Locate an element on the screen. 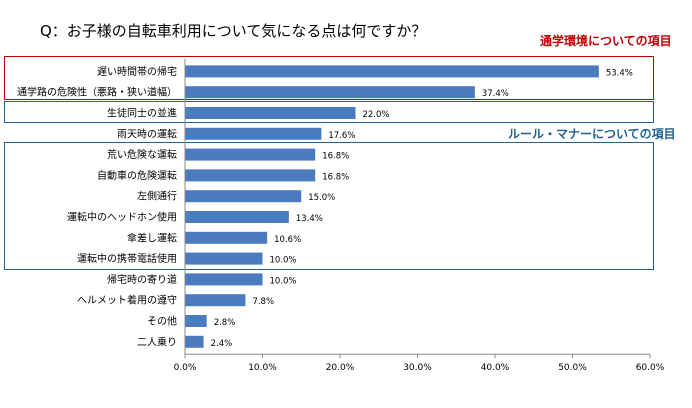  category-label-11: ヘルメット着用の遵守 is located at coordinates (127, 300).